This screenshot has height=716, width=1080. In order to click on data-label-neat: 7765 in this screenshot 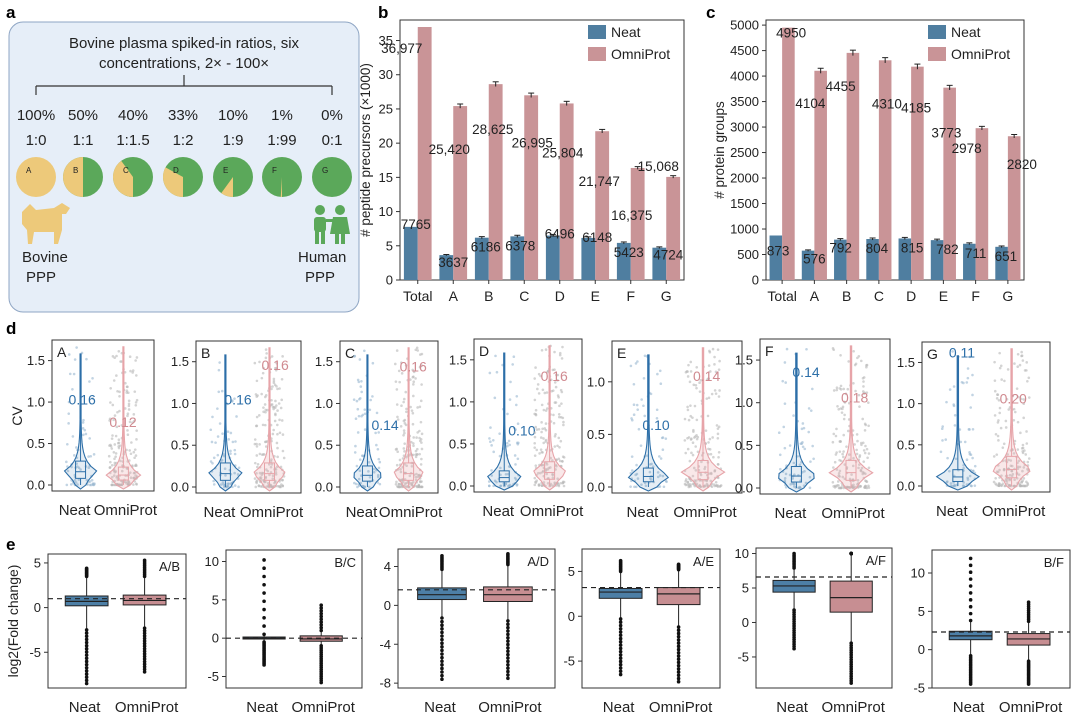, I will do `click(416, 224)`.